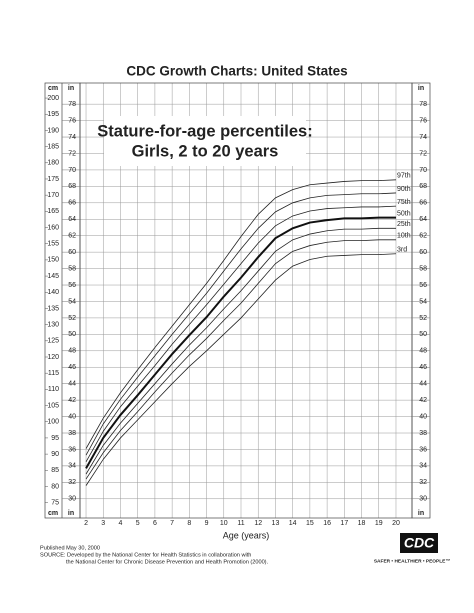  Describe the element at coordinates (327, 523) in the screenshot. I see `x-tick-label: 16` at that location.